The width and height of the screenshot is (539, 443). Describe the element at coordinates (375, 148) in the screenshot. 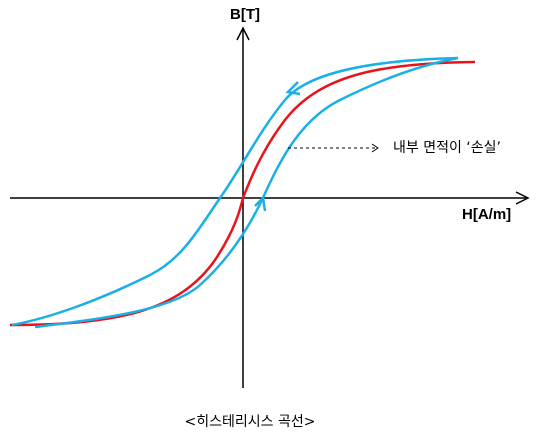

I see `annotation-pointer-head` at that location.